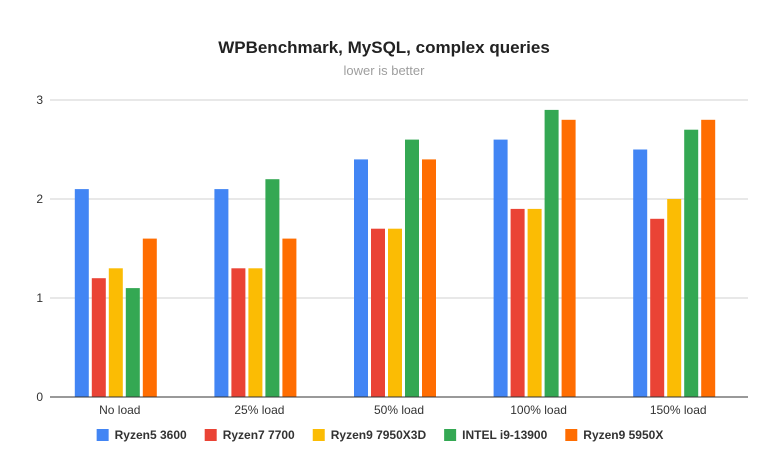 The image size is (760, 461). I want to click on y-tick-label: 3, so click(39, 100).